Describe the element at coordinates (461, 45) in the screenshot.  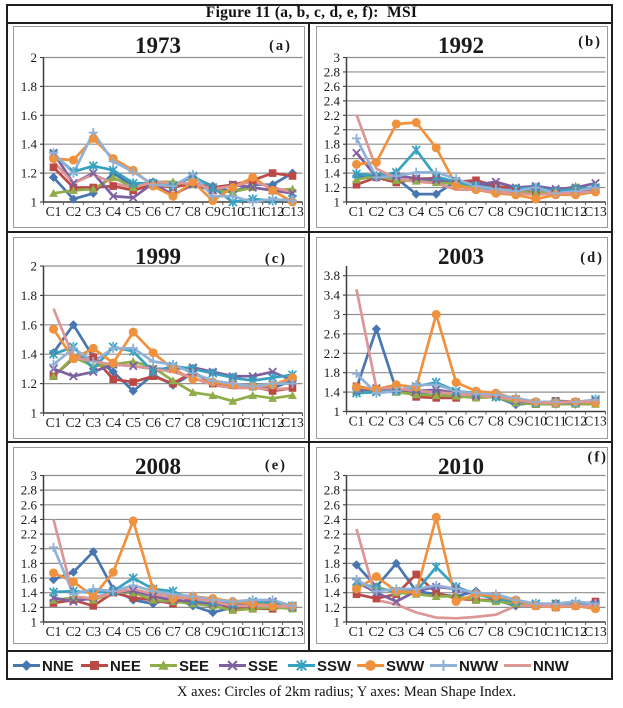
I see `svg-text: 1992` at that location.